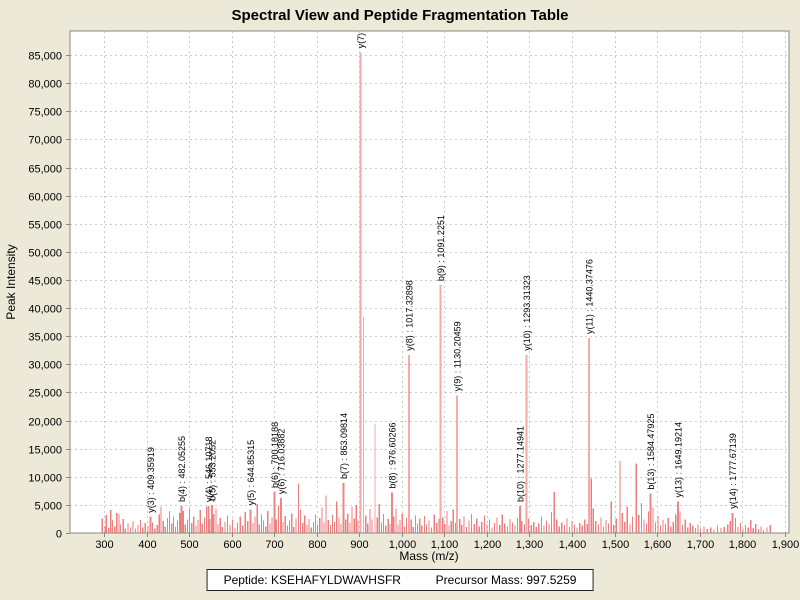 The image size is (800, 600). What do you see at coordinates (573, 545) in the screenshot?
I see `x-tick-label: 1,400` at bounding box center [573, 545].